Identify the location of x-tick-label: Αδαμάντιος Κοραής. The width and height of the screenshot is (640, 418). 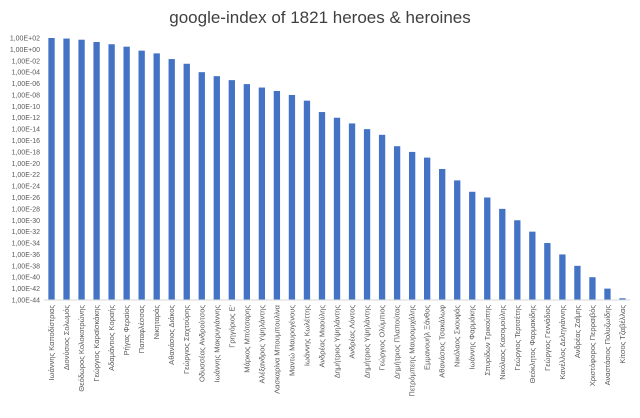
(111, 338).